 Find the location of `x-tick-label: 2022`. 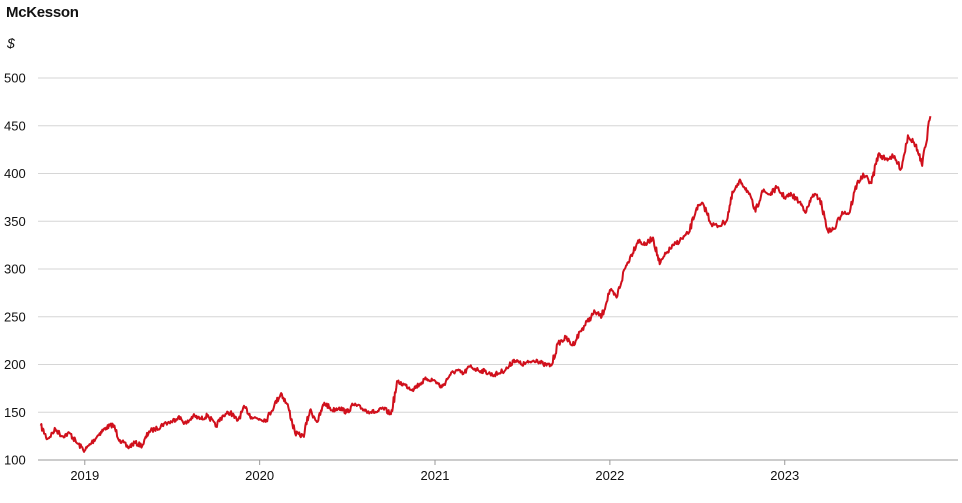

x-tick-label: 2022 is located at coordinates (609, 475).